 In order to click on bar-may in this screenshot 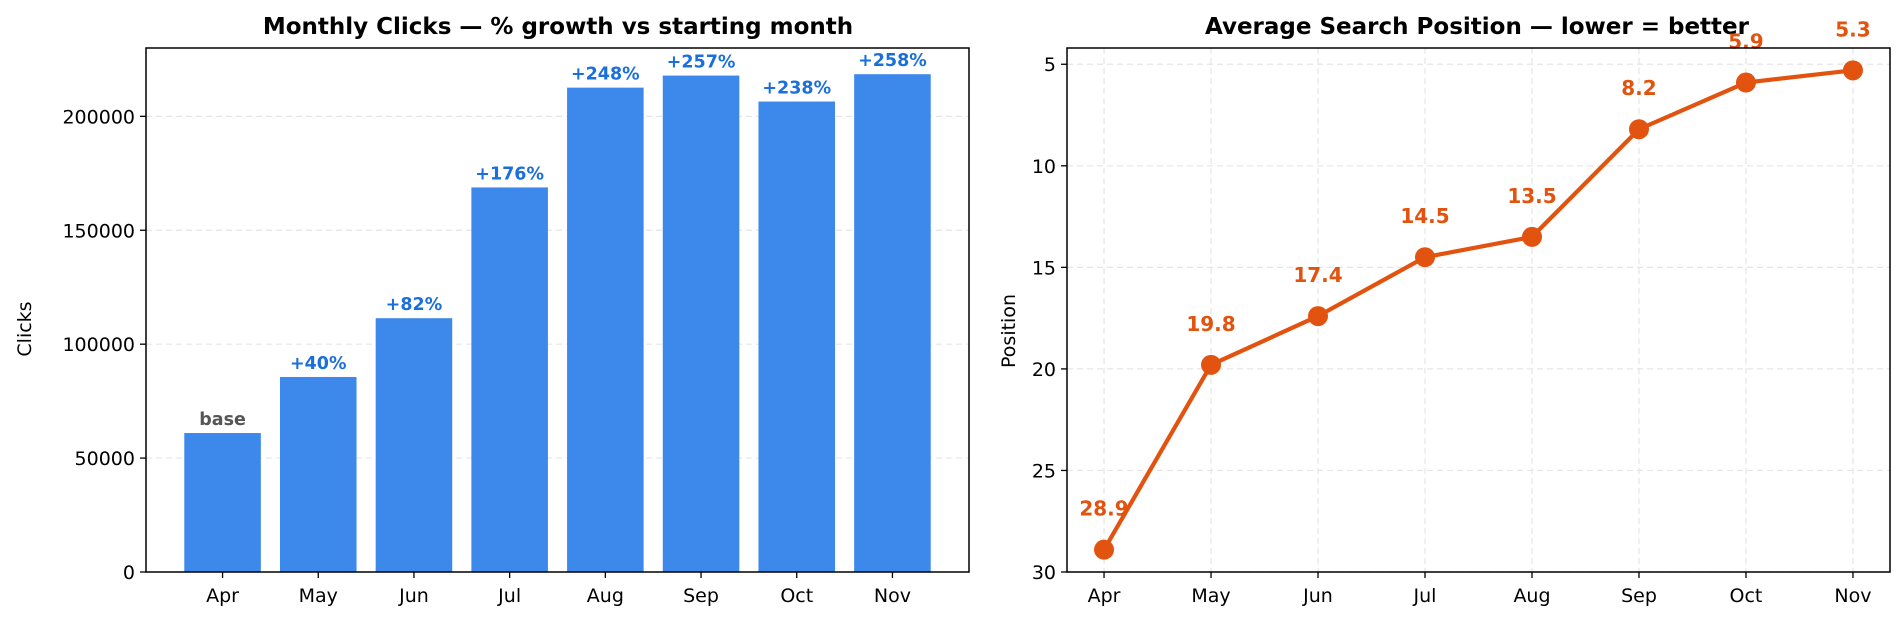, I will do `click(318, 474)`.